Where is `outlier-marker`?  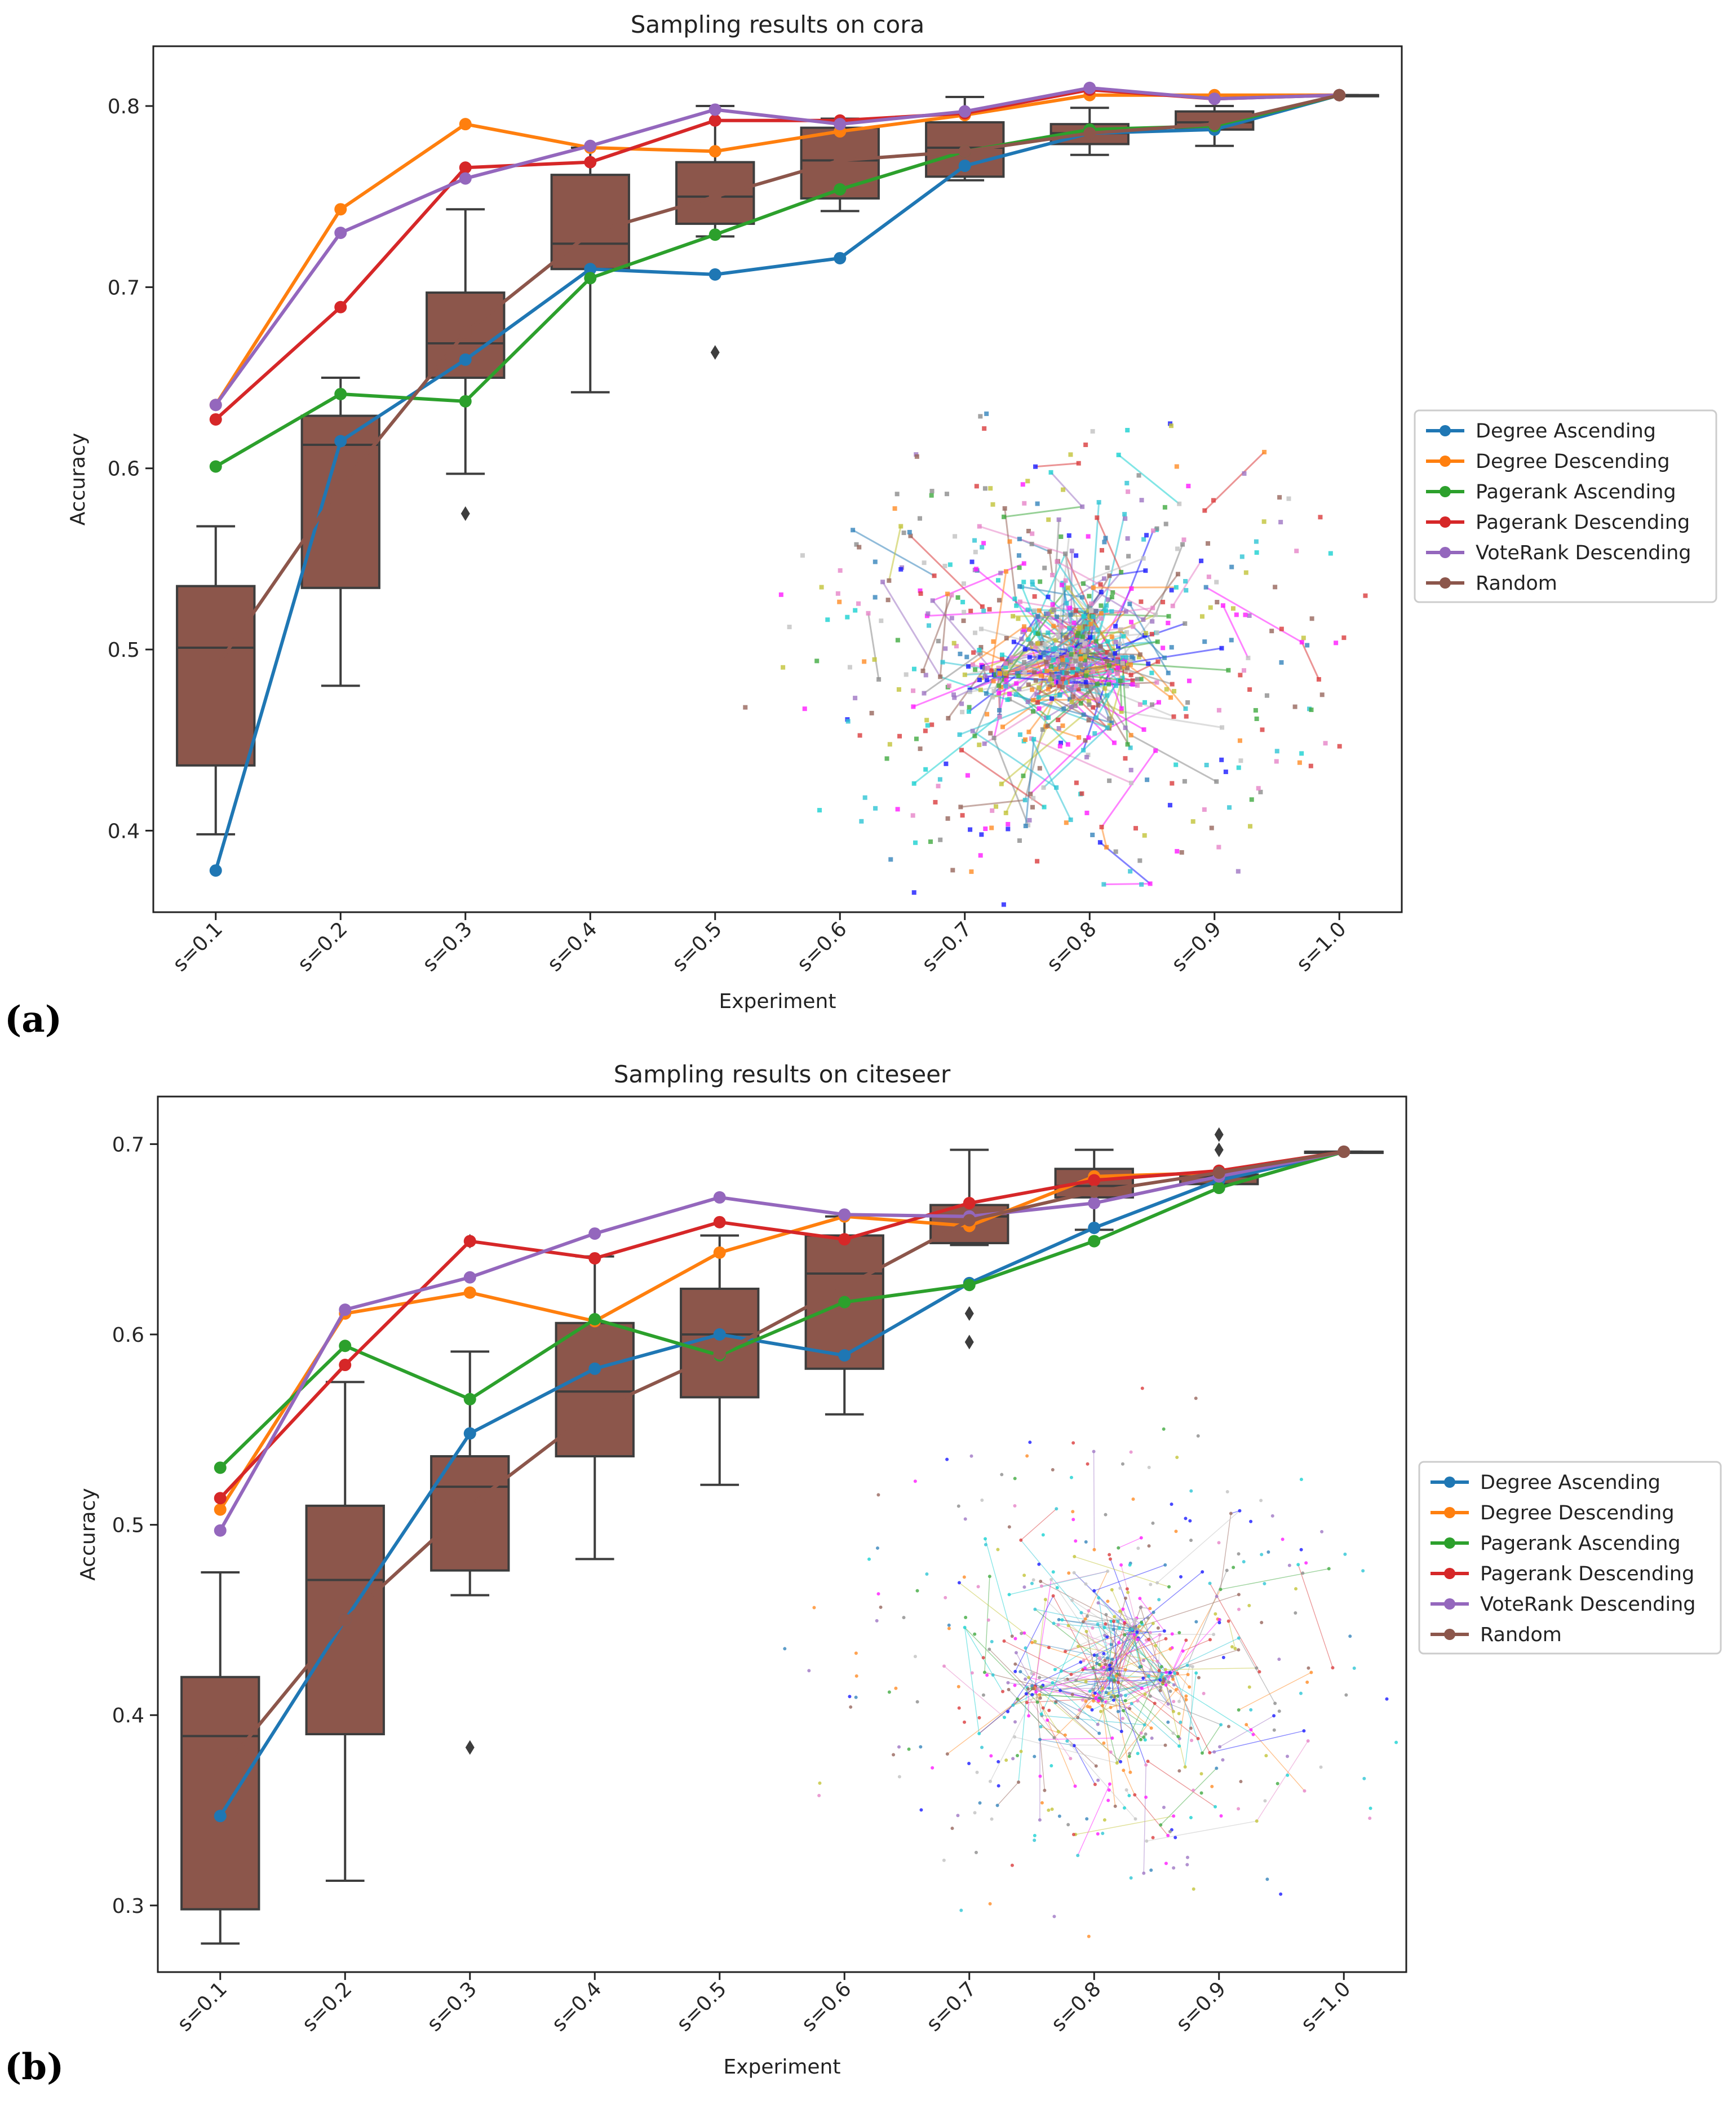 outlier-marker is located at coordinates (1219, 1149).